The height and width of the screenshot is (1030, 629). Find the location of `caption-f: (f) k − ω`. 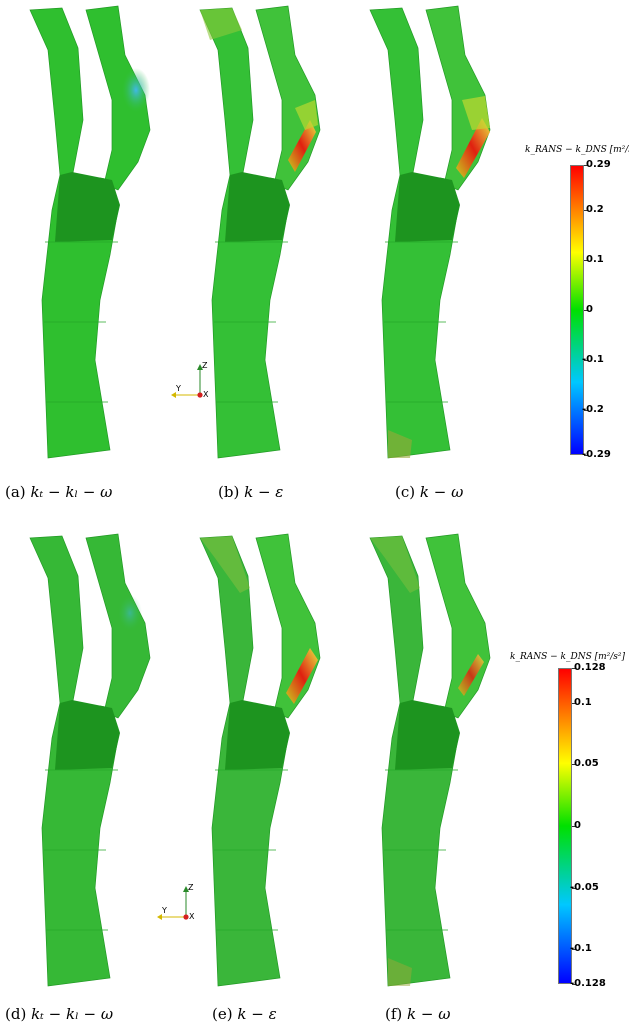

caption-f: (f) k − ω is located at coordinates (418, 1014).